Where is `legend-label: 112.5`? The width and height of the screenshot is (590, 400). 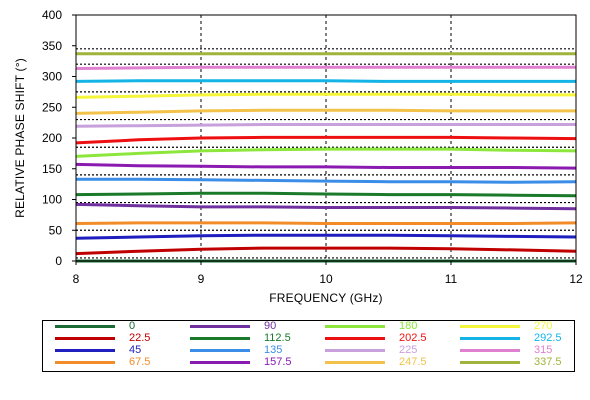 legend-label: 112.5 is located at coordinates (277, 338).